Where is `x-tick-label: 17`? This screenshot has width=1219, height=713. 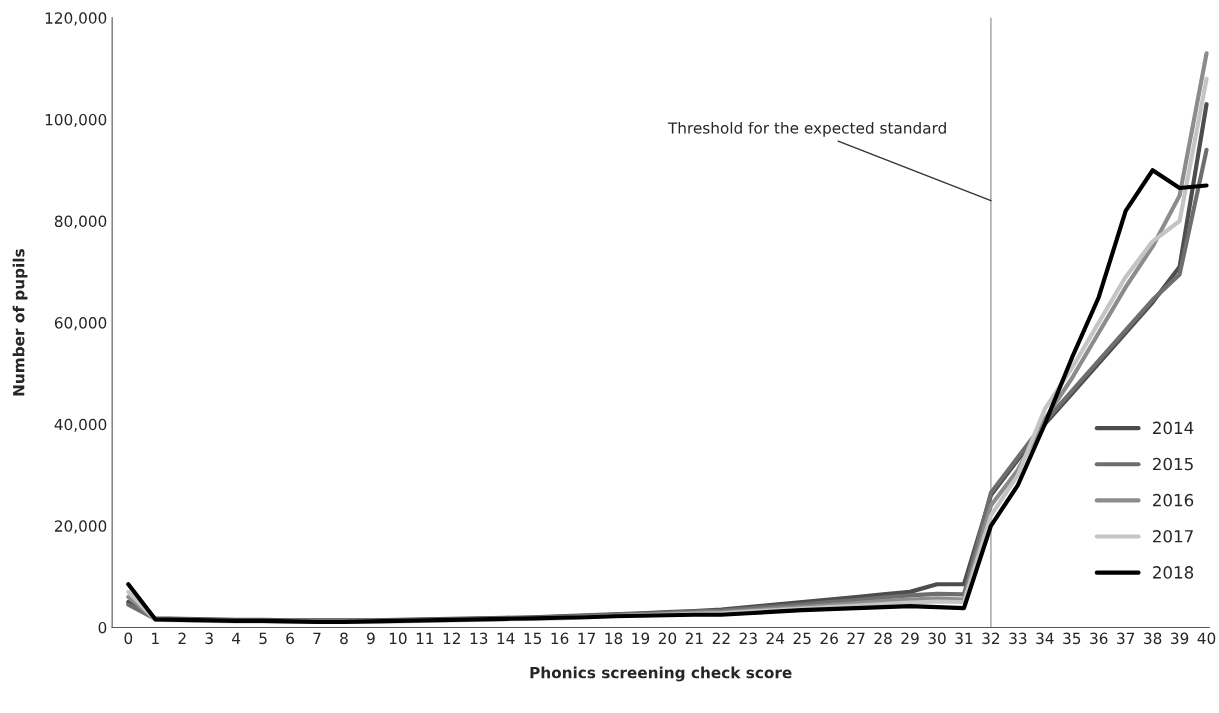
x-tick-label: 17 is located at coordinates (586, 638).